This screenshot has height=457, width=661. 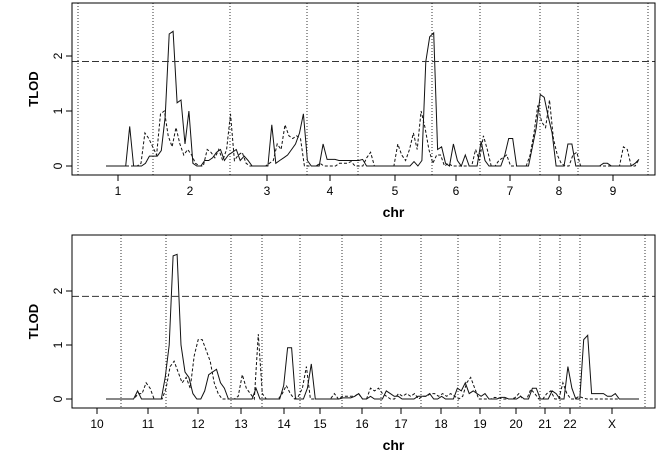 What do you see at coordinates (330, 191) in the screenshot?
I see `x-tick-label: 4` at bounding box center [330, 191].